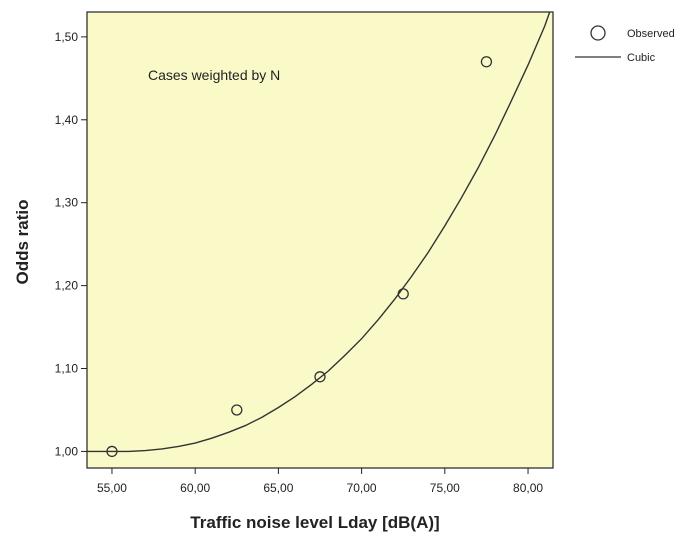 Image resolution: width=697 pixels, height=539 pixels. Describe the element at coordinates (320, 481) in the screenshot. I see `x-axis: 55,00 60,00 65,00 70,00 75,00 80,00` at that location.